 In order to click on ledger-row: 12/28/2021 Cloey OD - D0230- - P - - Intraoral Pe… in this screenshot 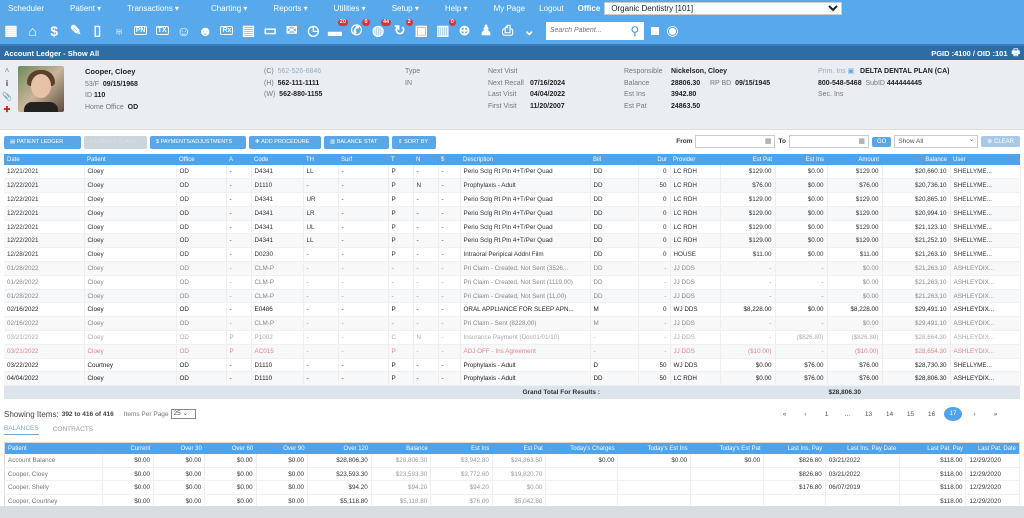, I will do `click(512, 255)`.